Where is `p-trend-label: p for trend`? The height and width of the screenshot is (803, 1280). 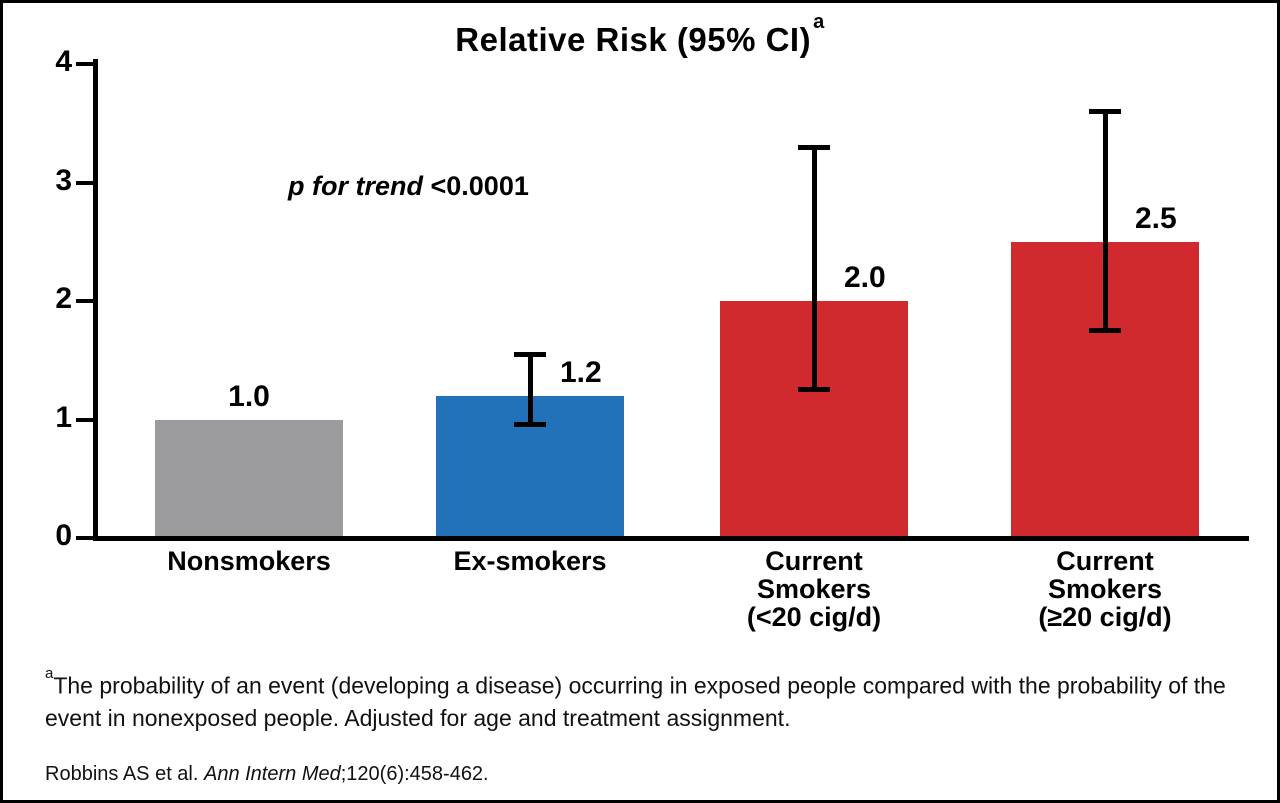
p-trend-label: p for trend is located at coordinates (355, 186).